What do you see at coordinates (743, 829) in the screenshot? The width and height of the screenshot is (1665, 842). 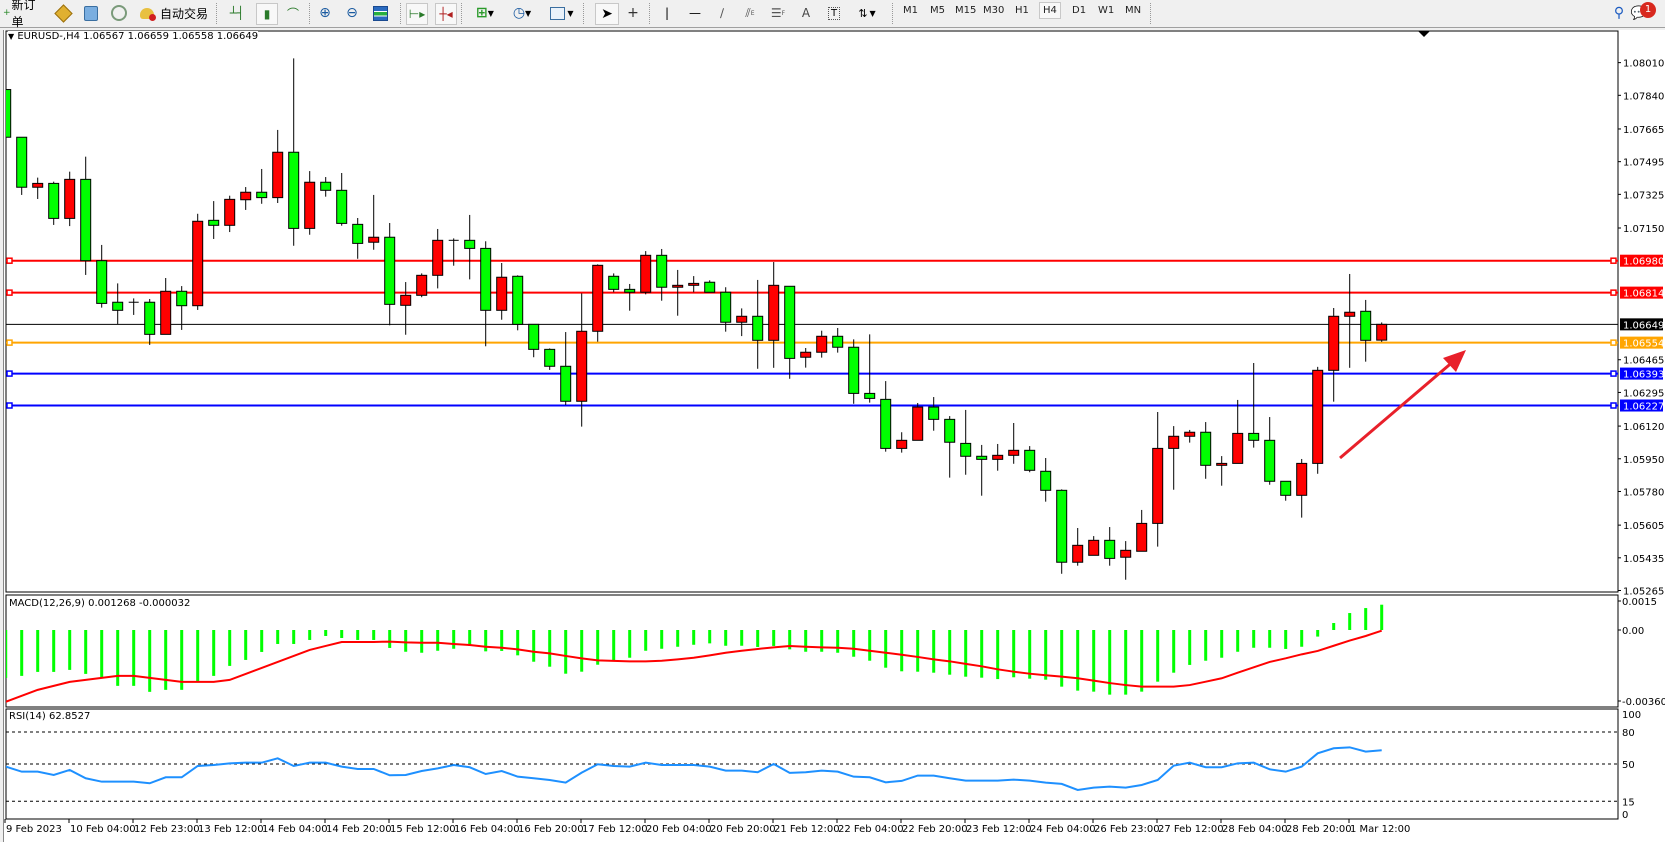 I see `time-label: 20 Feb 20:00` at bounding box center [743, 829].